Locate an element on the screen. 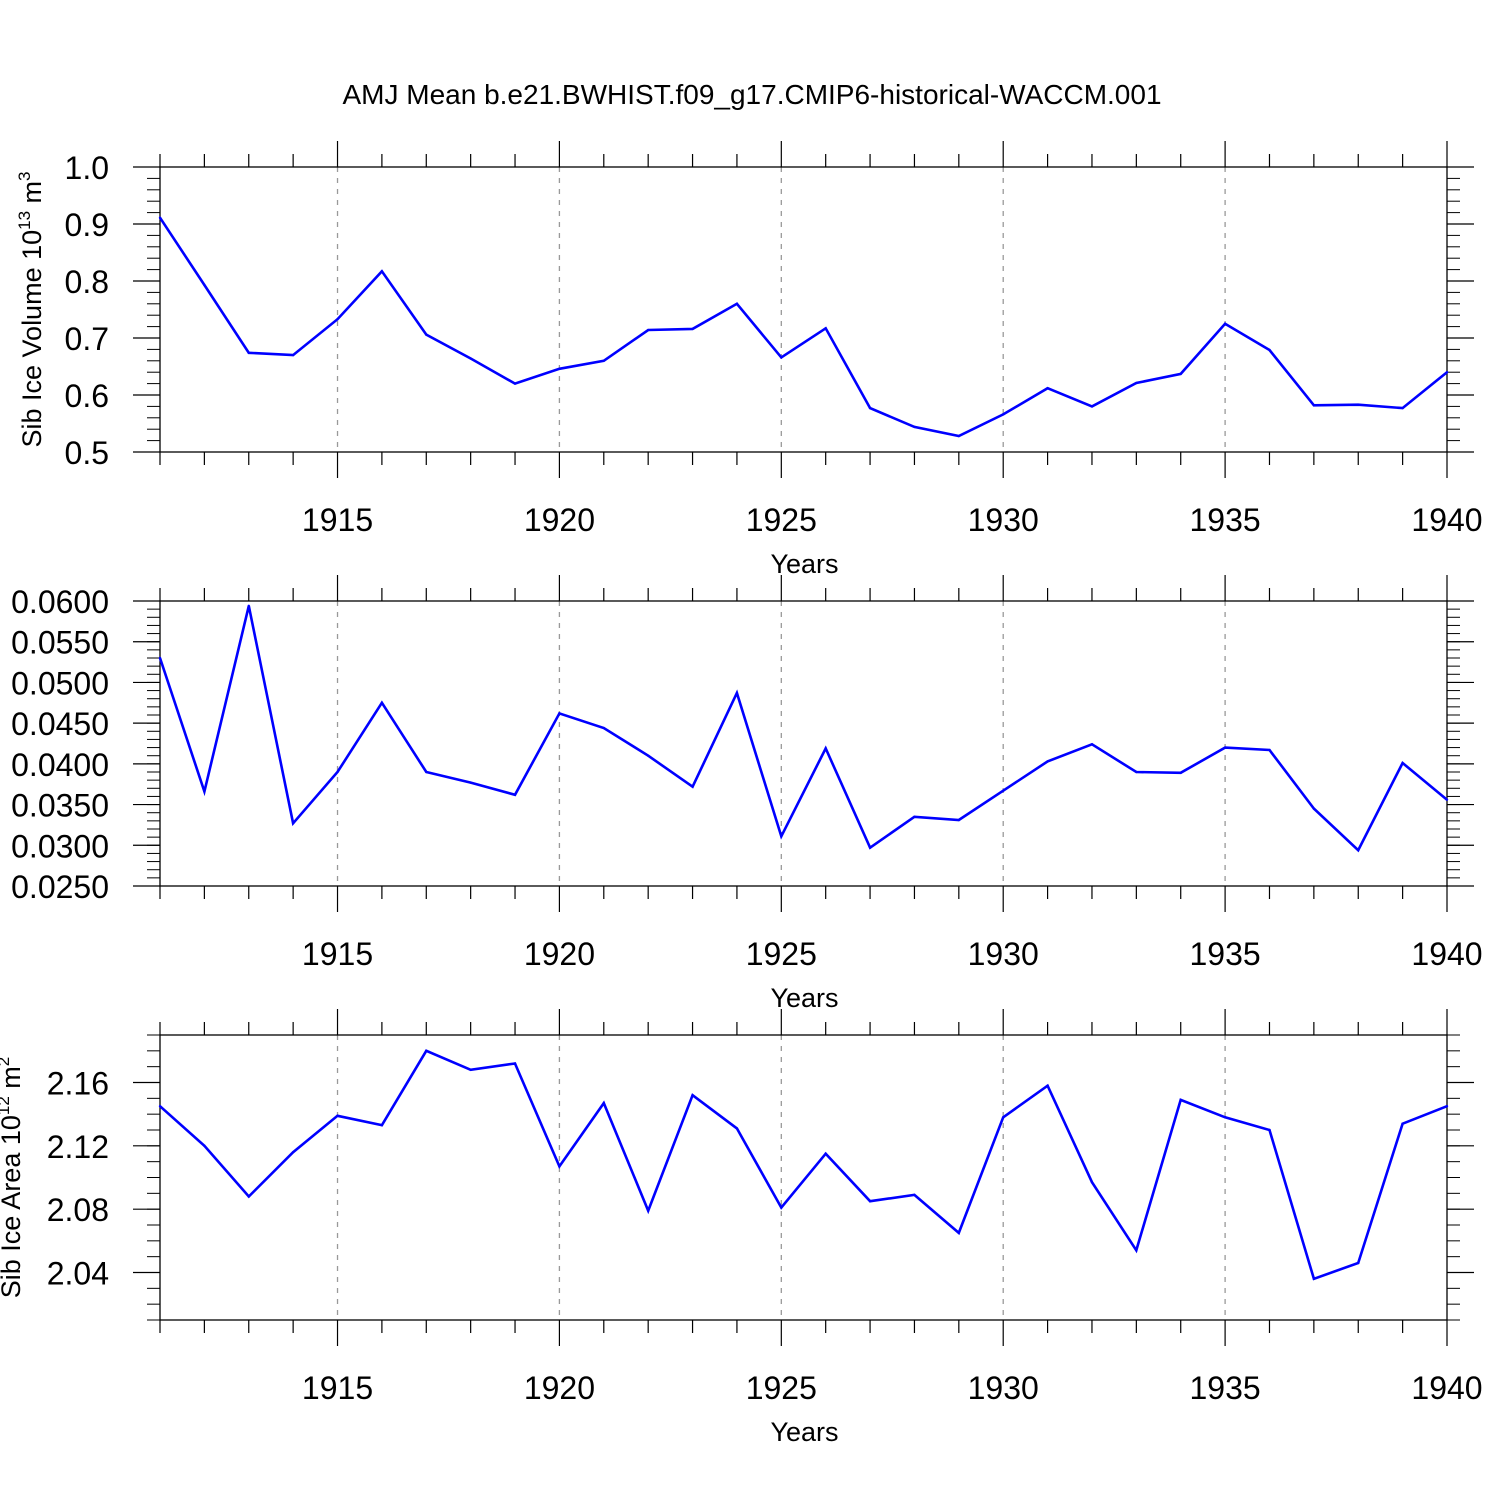 Image resolution: width=1500 pixels, height=1500 pixels. y-axis-title: Sib Ice Volume 1013 m3 is located at coordinates (31, 309).